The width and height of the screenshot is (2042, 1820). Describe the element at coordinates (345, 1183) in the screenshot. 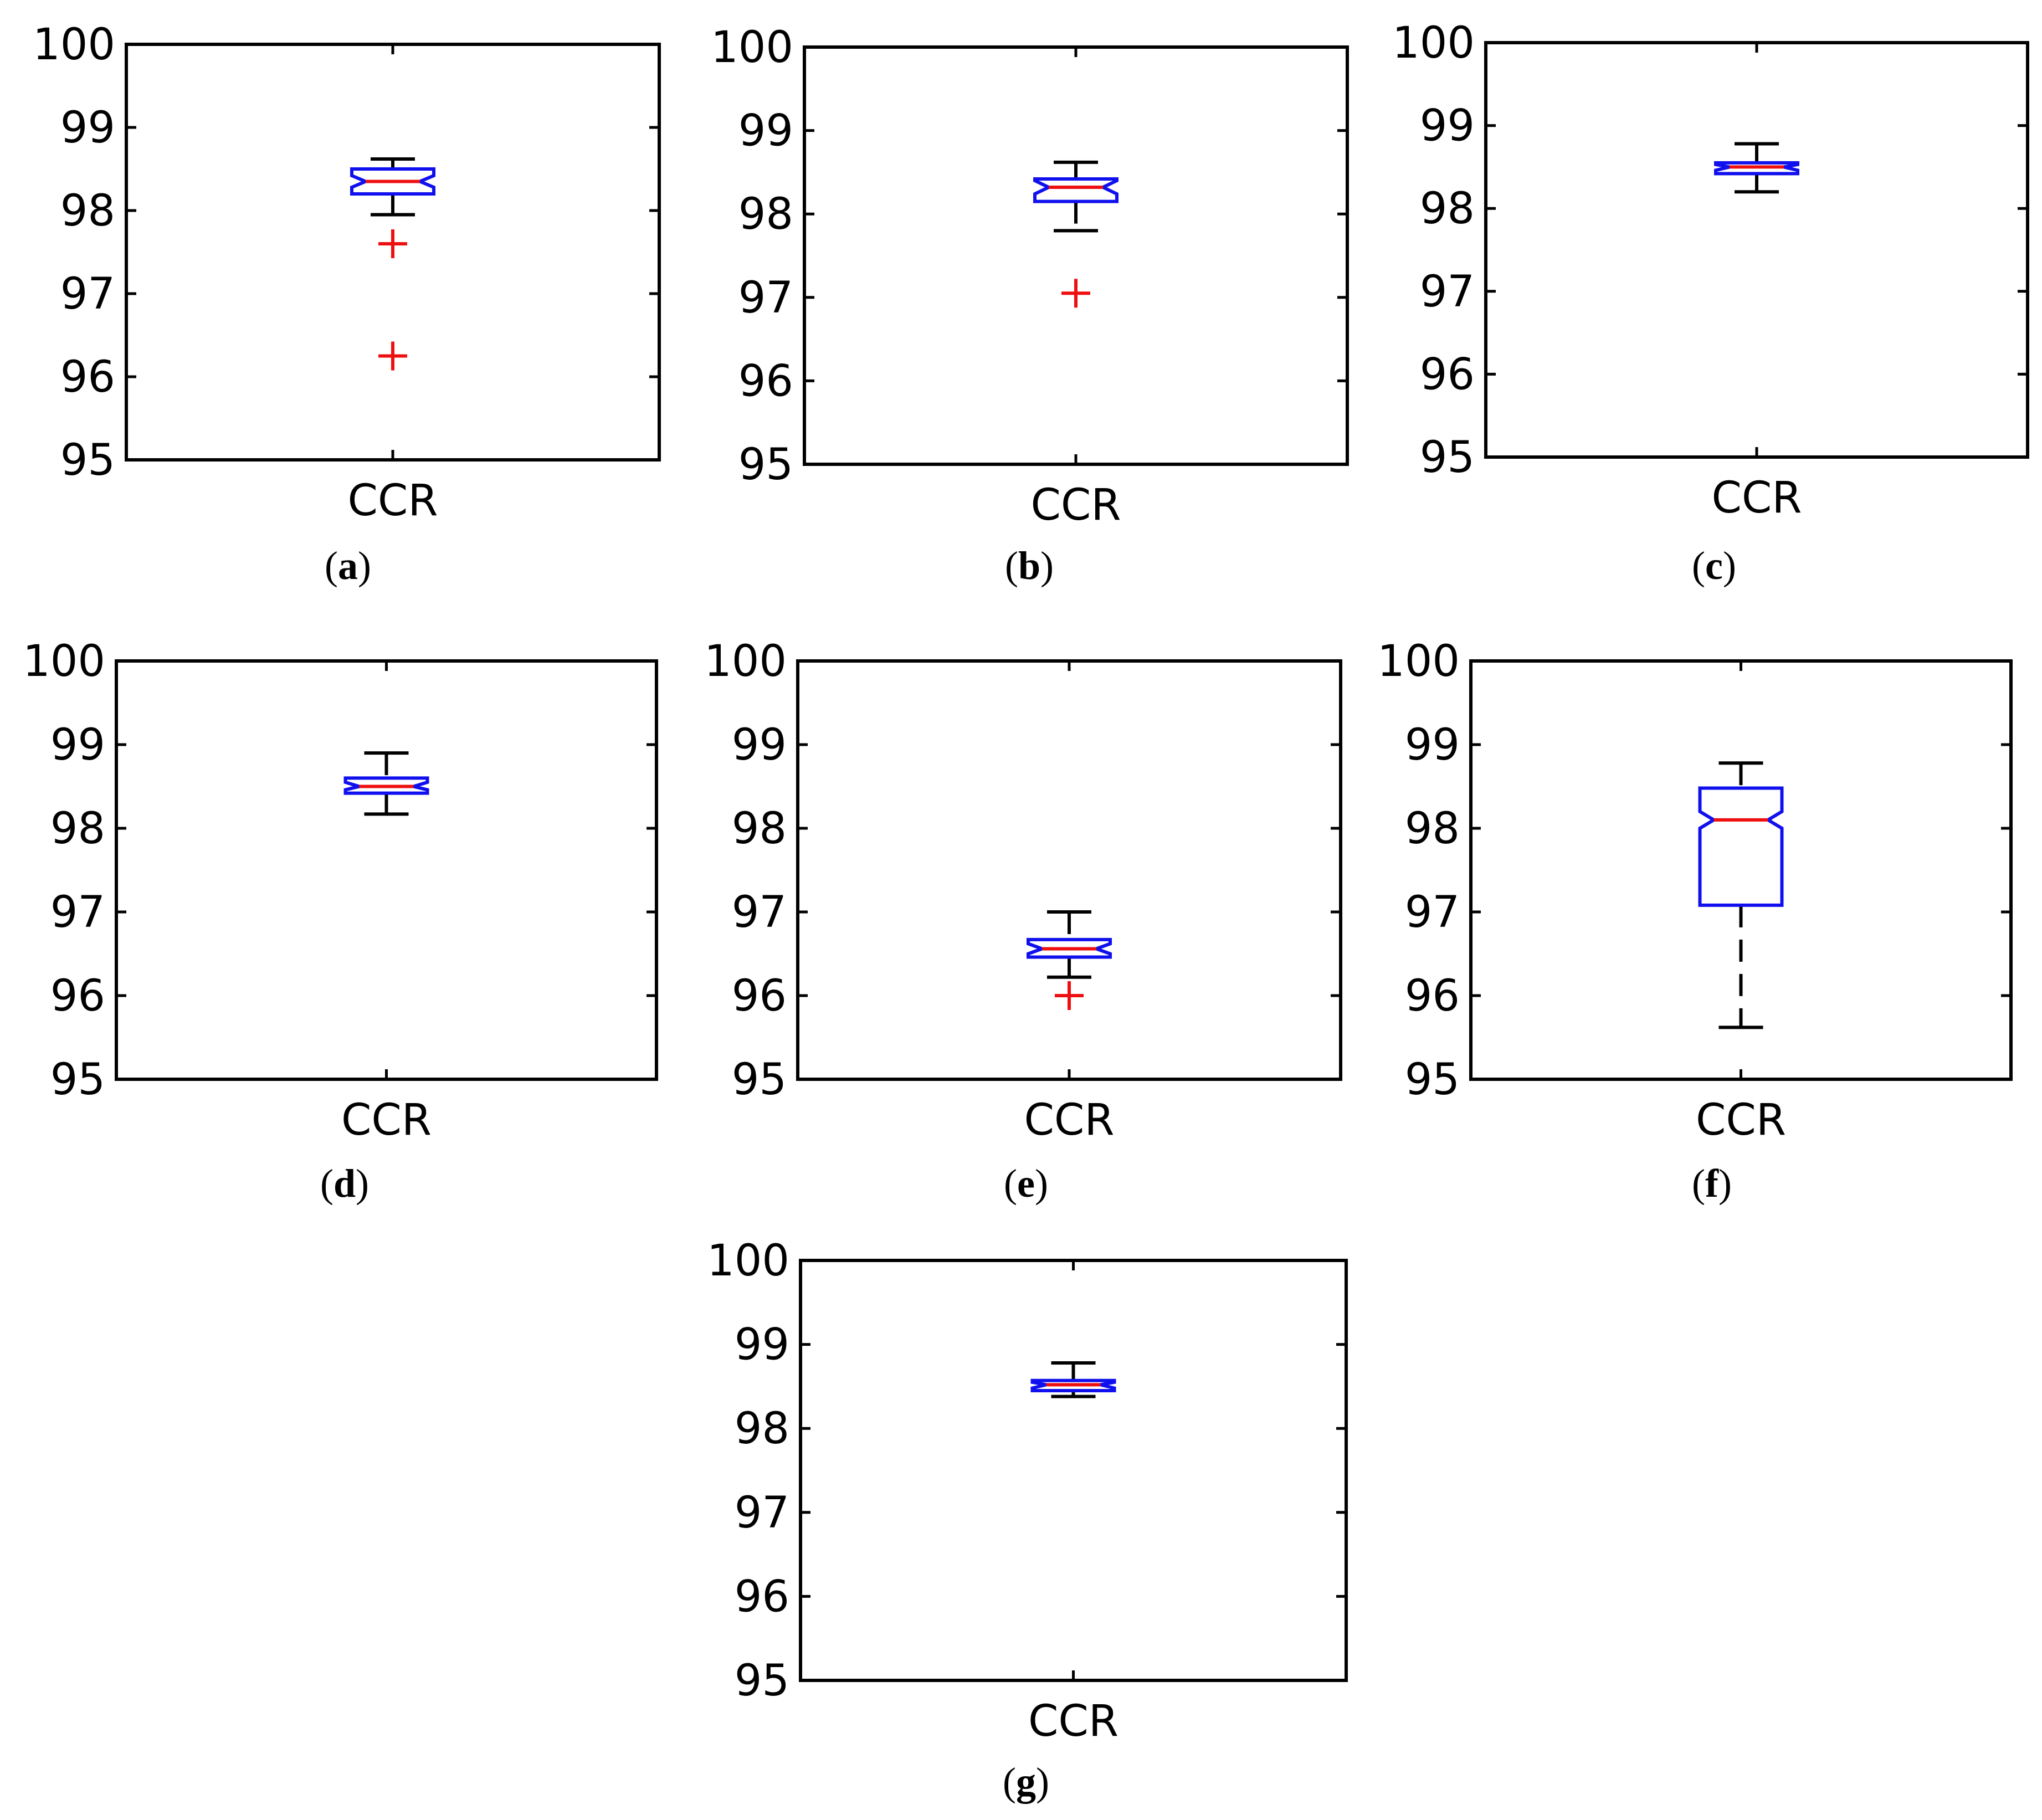

I see `panel-label: (d)` at that location.